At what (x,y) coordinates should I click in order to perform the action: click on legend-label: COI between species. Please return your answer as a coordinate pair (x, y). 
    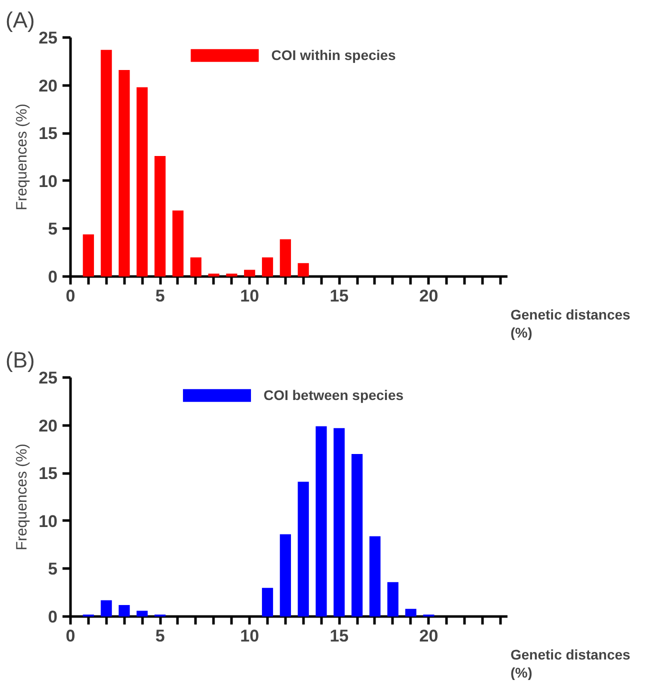
    Looking at the image, I should click on (333, 395).